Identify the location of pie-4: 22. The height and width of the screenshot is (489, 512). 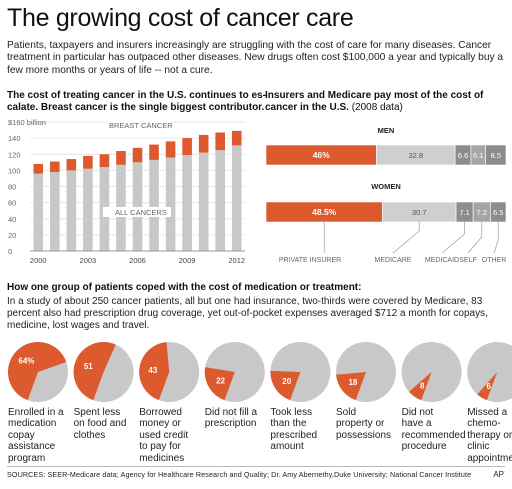
(234, 372).